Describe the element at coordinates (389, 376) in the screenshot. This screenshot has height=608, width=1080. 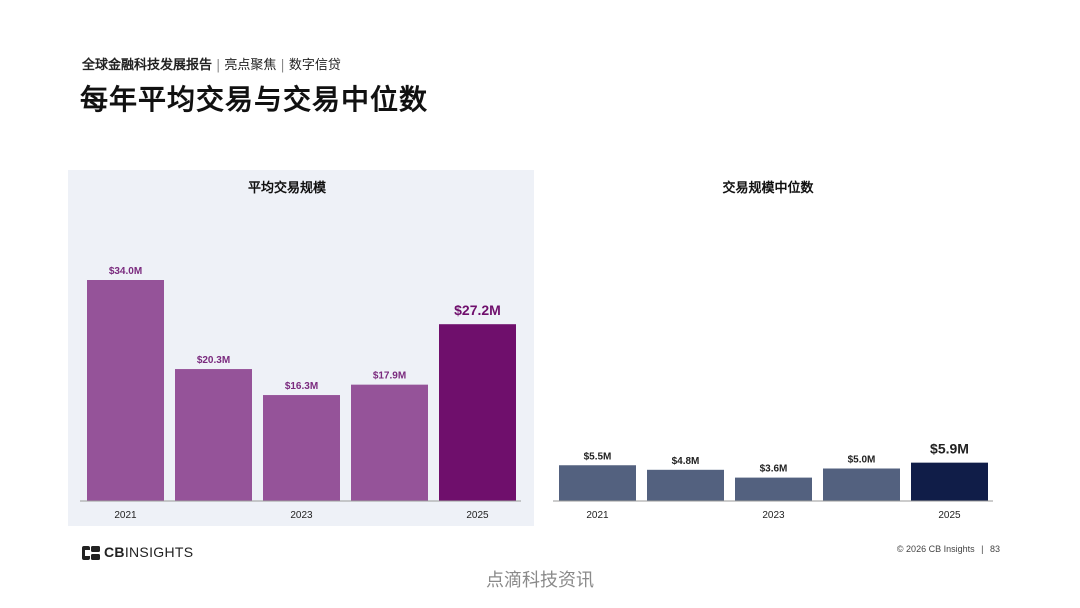
I see `data-label-2024: $17.9M` at that location.